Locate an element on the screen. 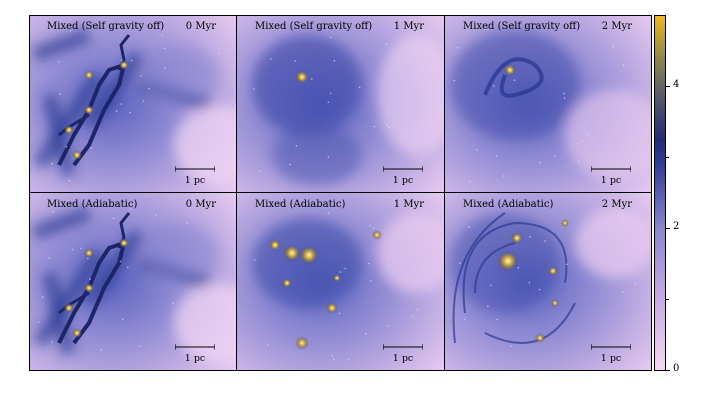 This screenshot has width=715, height=408. colorbar-label-2: 2 is located at coordinates (676, 226).